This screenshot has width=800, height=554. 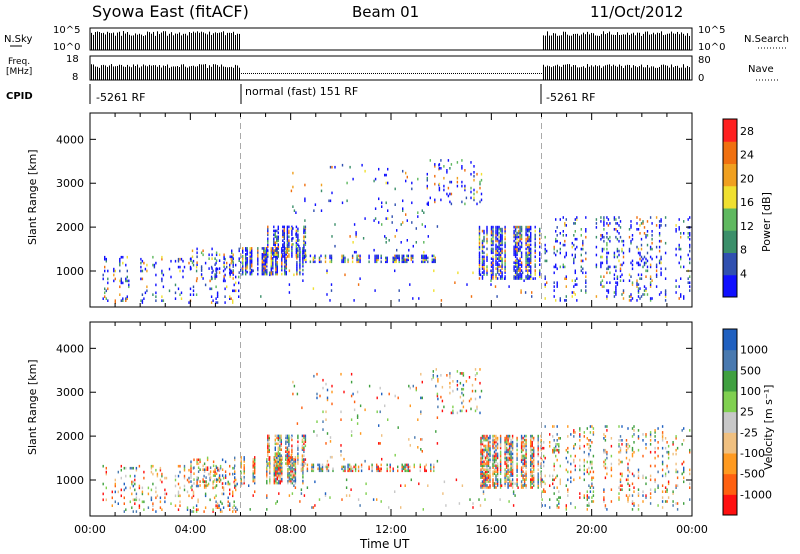 I want to click on noise-strip-frame, so click(x=391, y=39).